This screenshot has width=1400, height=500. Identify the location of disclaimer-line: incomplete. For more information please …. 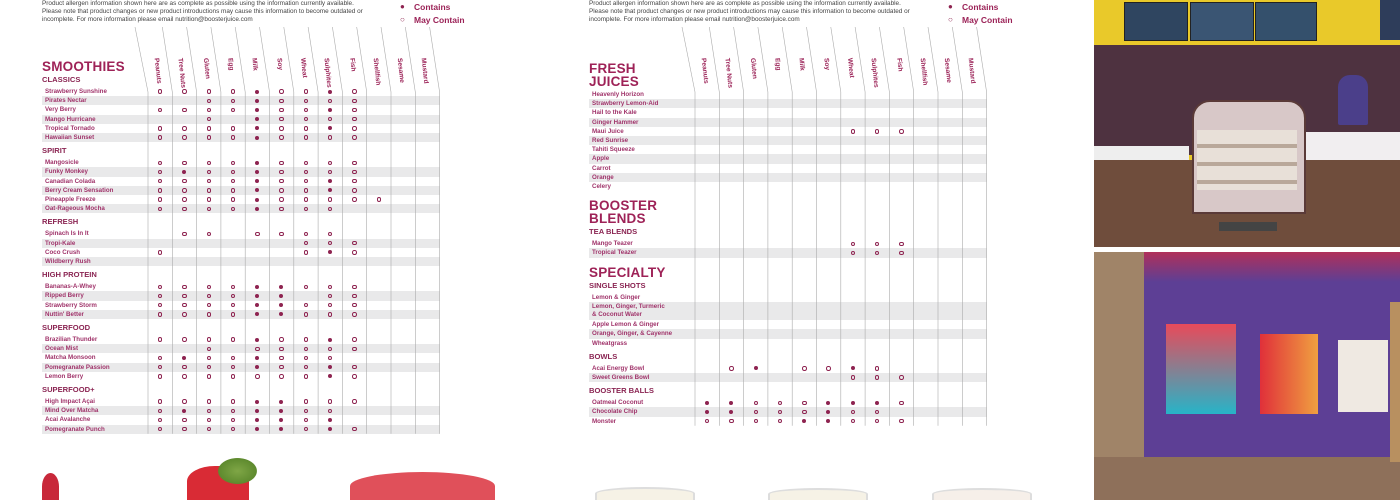
(694, 19).